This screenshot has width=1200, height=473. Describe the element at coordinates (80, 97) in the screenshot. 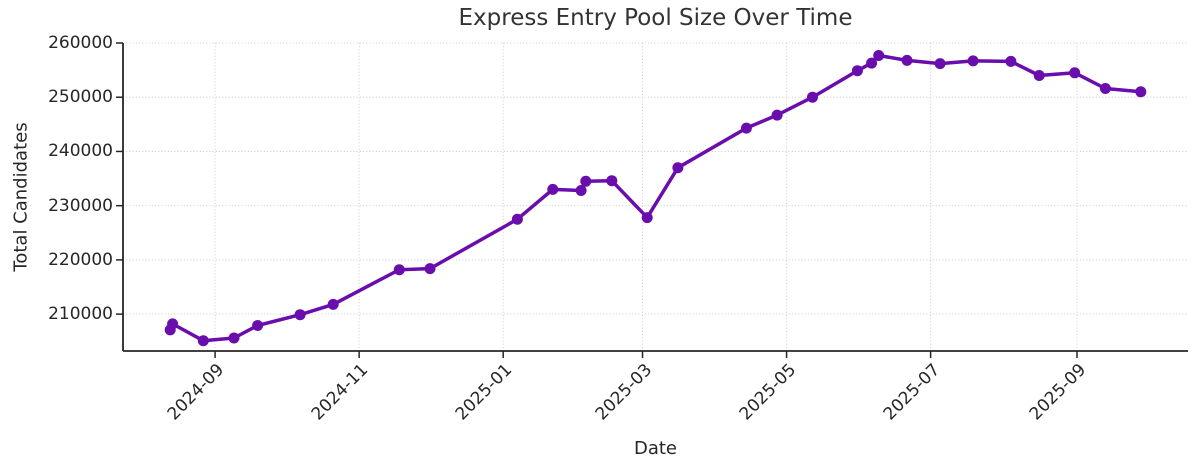

I see `y-tick-label: 250000` at that location.